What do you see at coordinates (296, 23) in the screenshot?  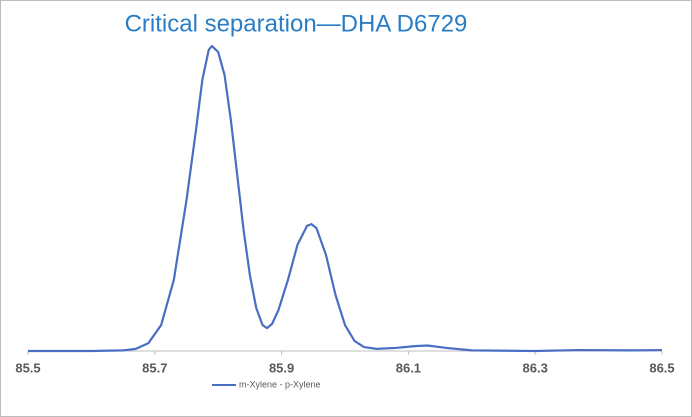 I see `chart-title: Critical separation—DHA D6729` at bounding box center [296, 23].